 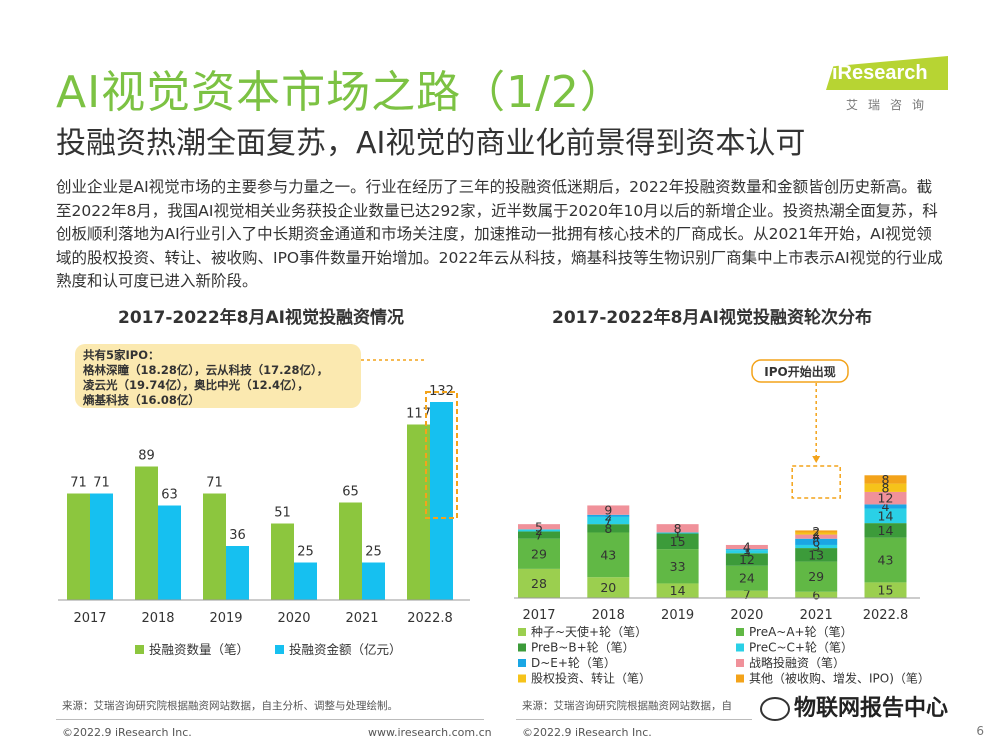 I want to click on segment-label: 15, so click(x=678, y=541).